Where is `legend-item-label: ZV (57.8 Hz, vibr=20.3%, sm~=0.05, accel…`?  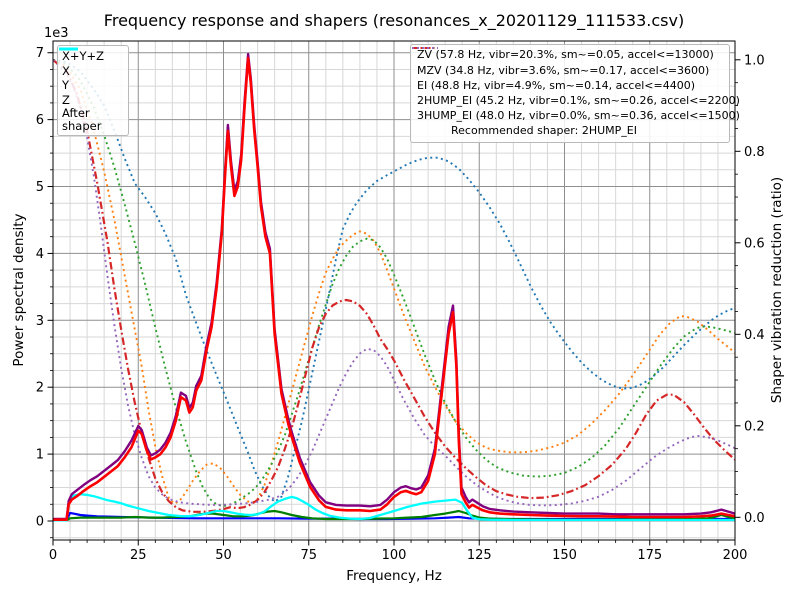
legend-item-label: ZV (57.8 Hz, vibr=20.3%, sm~=0.05, accel… is located at coordinates (565, 55).